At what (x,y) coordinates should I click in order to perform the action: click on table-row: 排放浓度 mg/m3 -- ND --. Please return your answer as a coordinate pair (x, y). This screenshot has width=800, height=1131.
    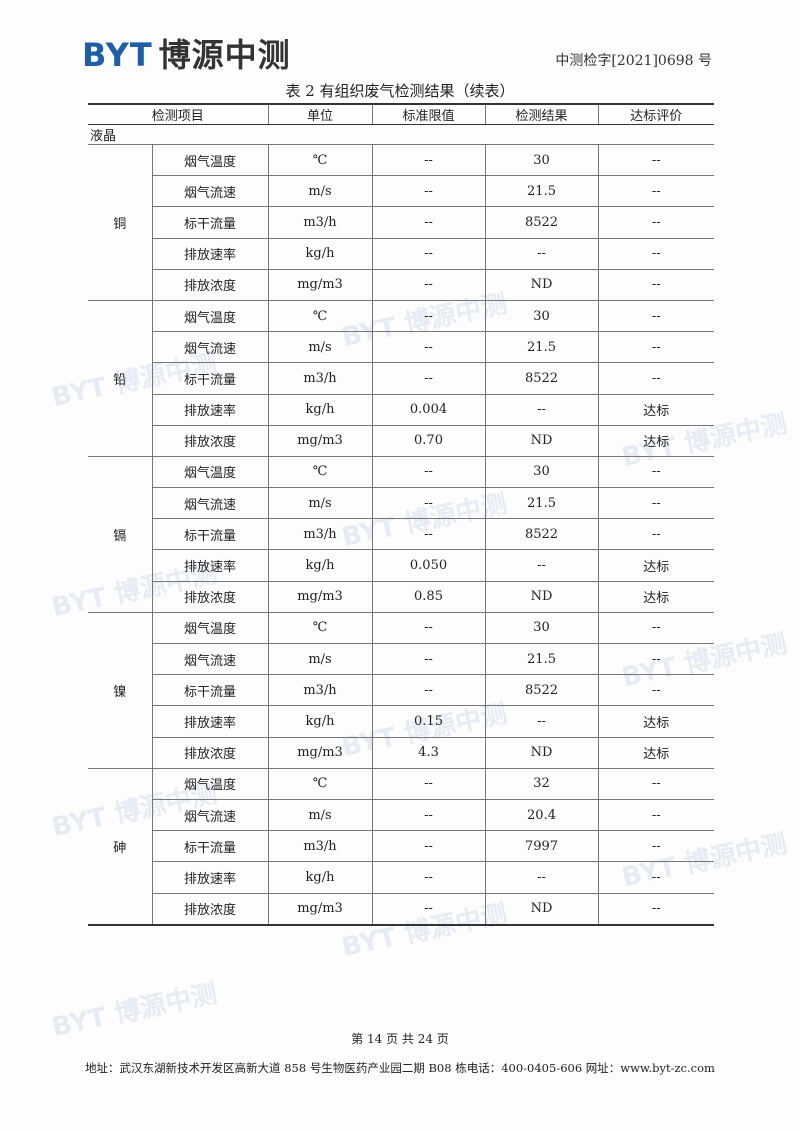
    Looking at the image, I should click on (401, 909).